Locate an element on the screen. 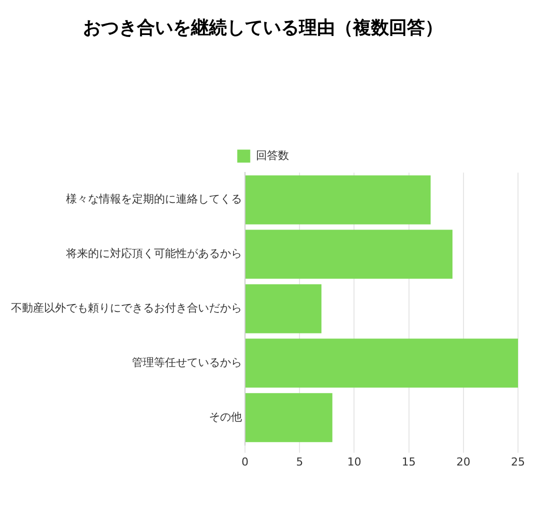  y-tick-label: その他 is located at coordinates (225, 417).